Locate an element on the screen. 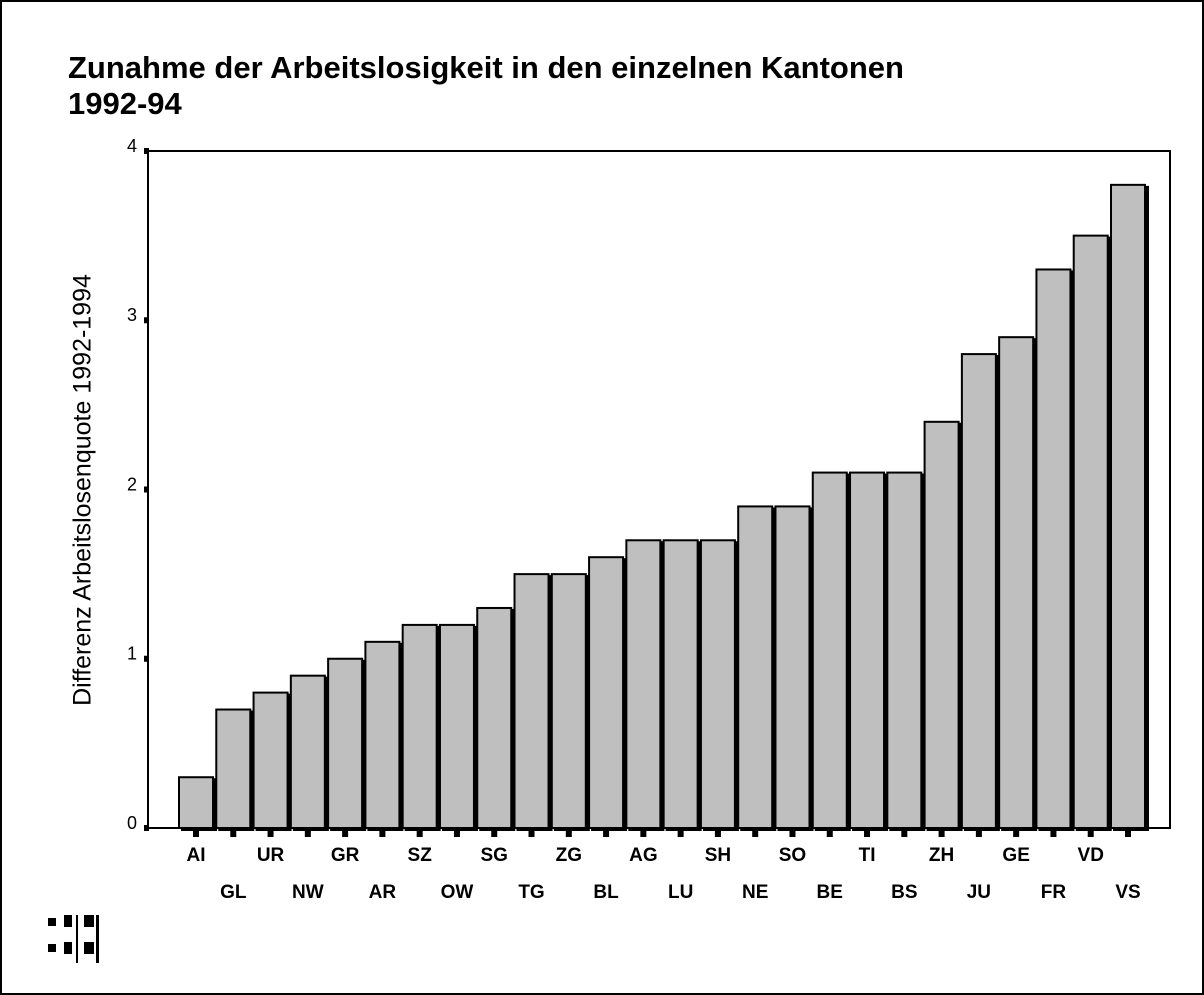 This screenshot has width=1204, height=995. x-tick-label: GR is located at coordinates (345, 855).